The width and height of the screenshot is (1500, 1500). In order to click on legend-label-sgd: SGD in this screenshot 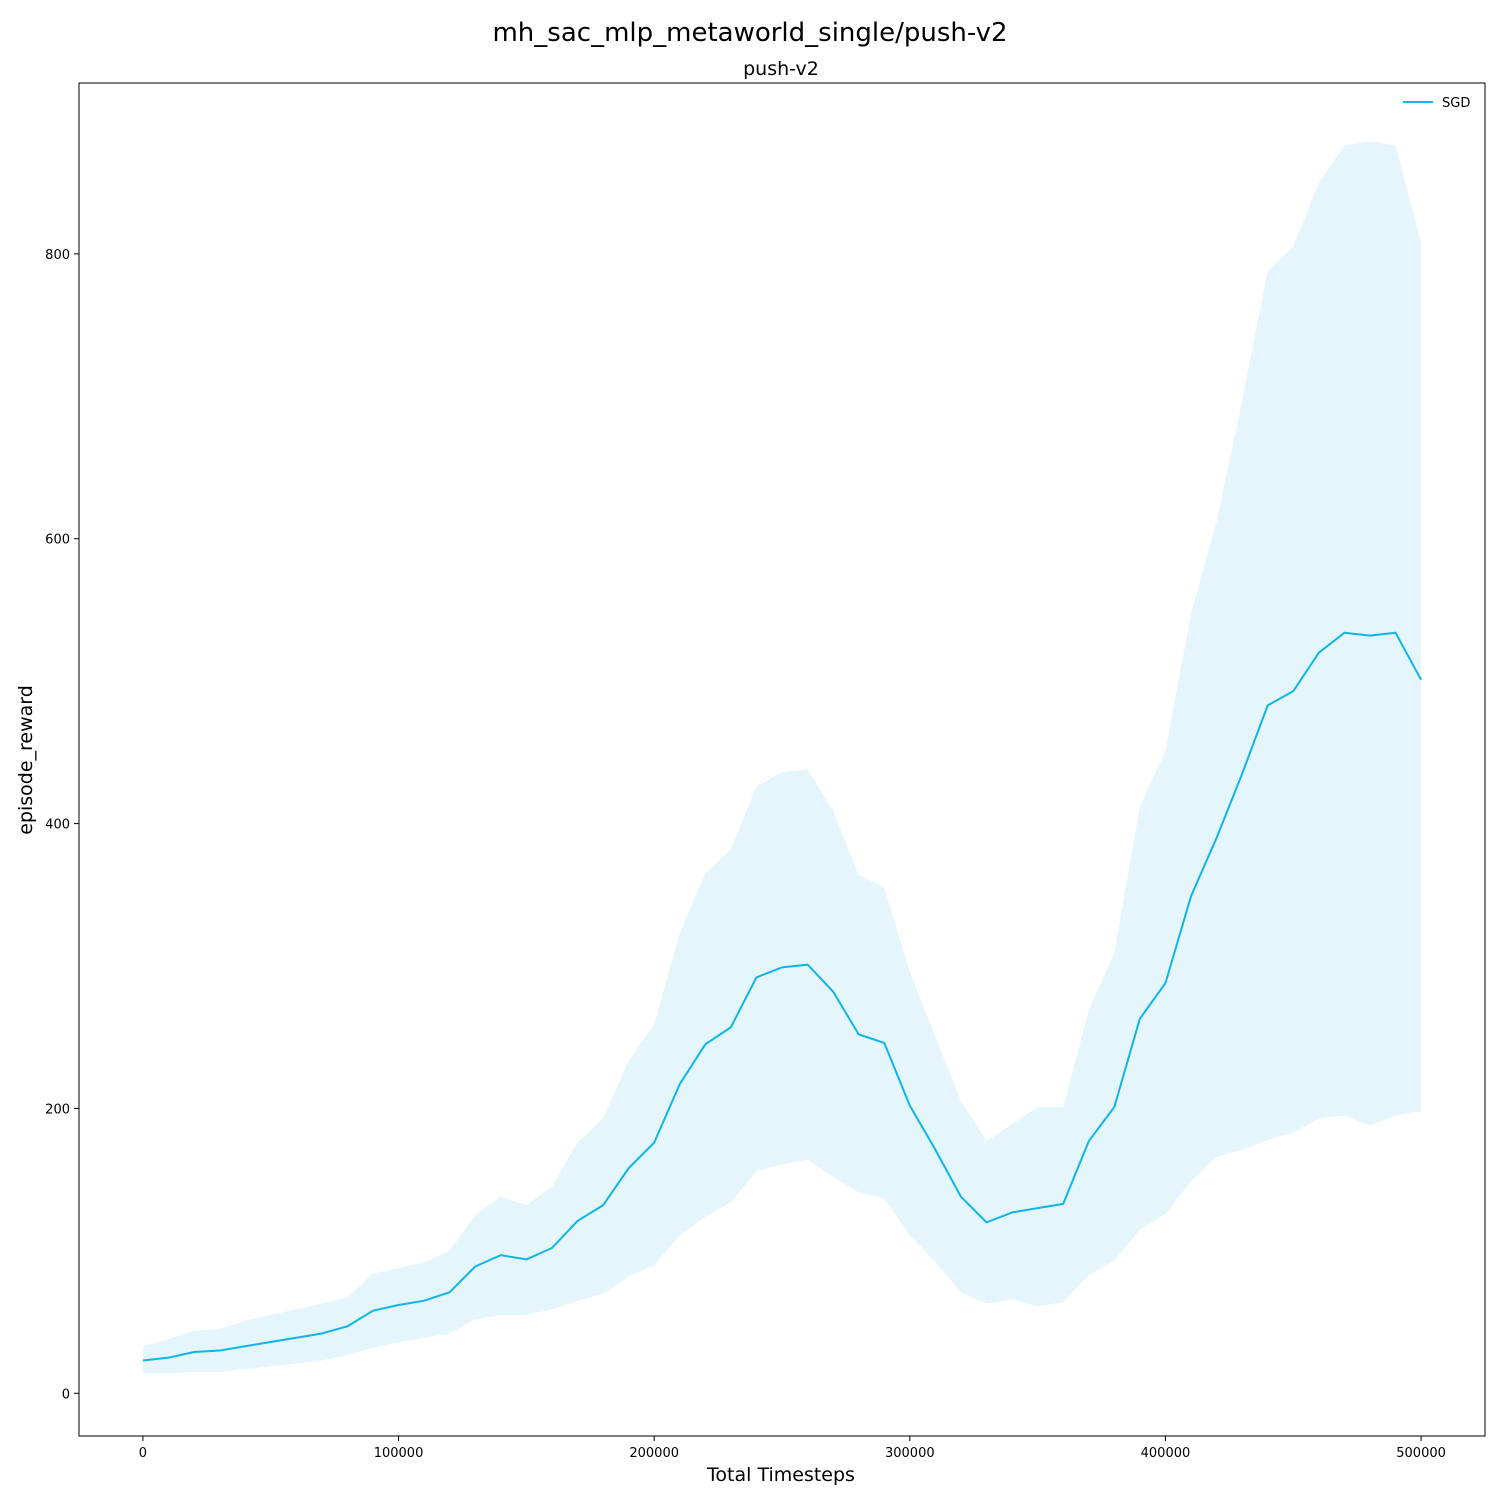, I will do `click(1456, 103)`.